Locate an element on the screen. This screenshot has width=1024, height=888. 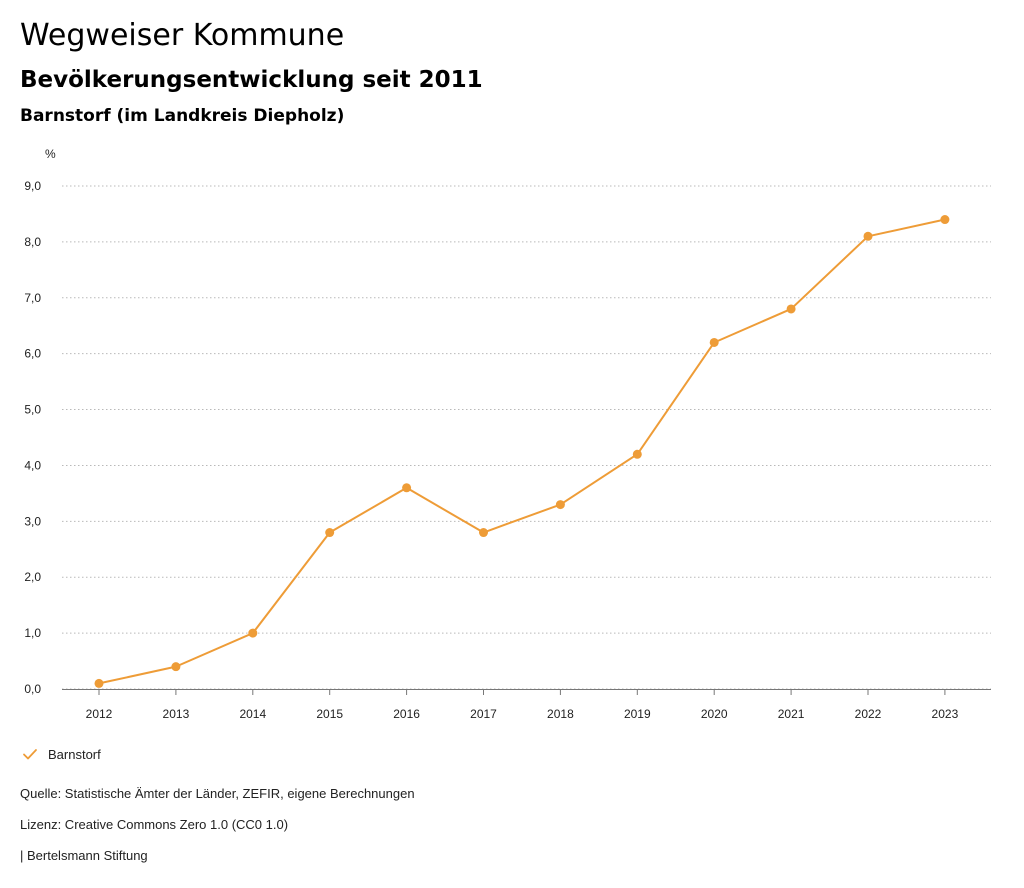
x-tick-label: 2015 is located at coordinates (329, 714).